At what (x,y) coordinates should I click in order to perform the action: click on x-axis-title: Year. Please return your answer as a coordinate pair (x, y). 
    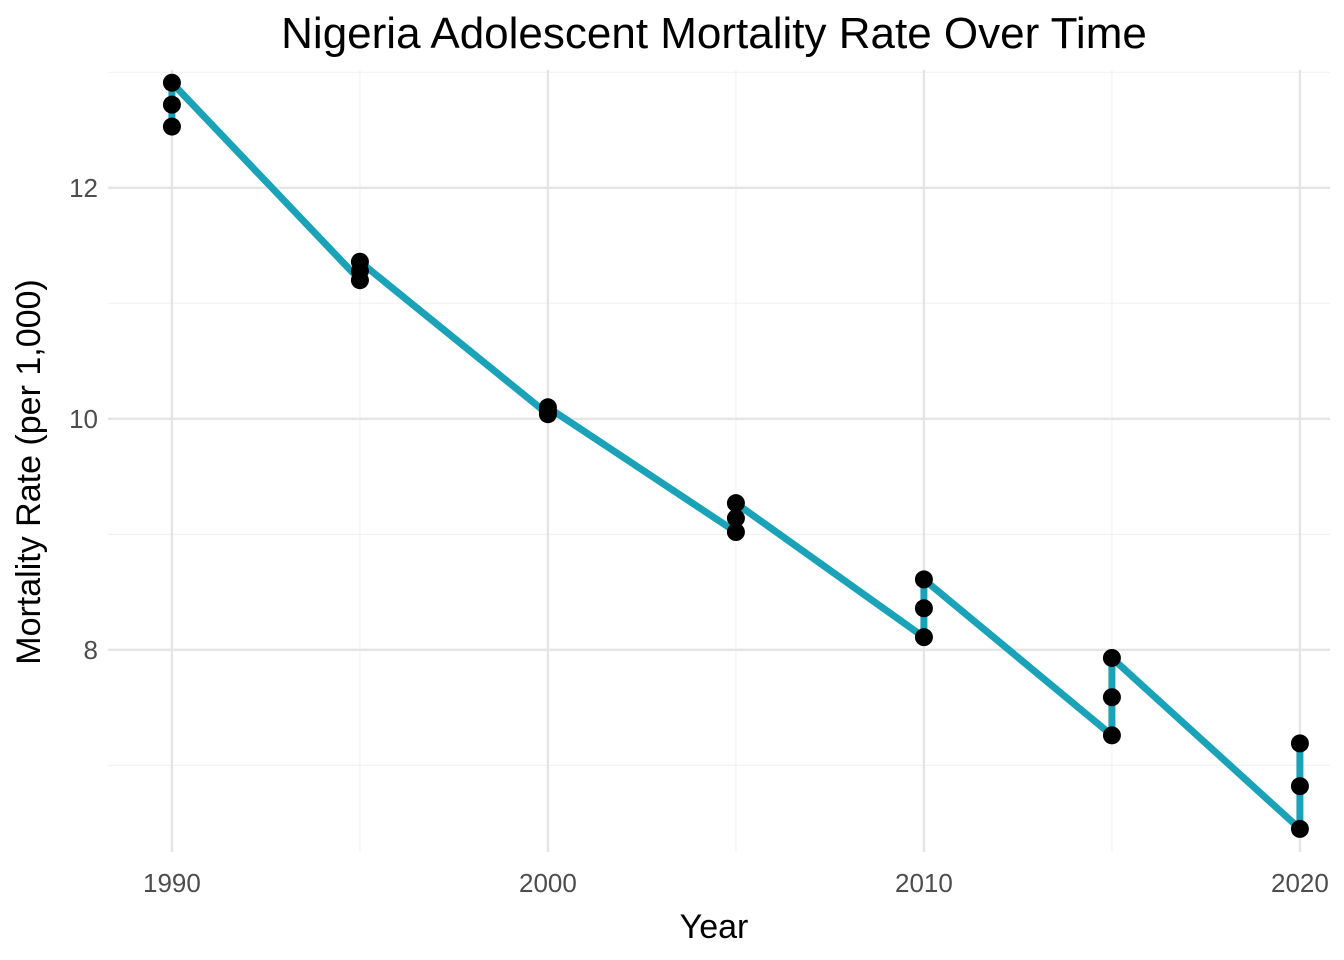
    Looking at the image, I should click on (714, 927).